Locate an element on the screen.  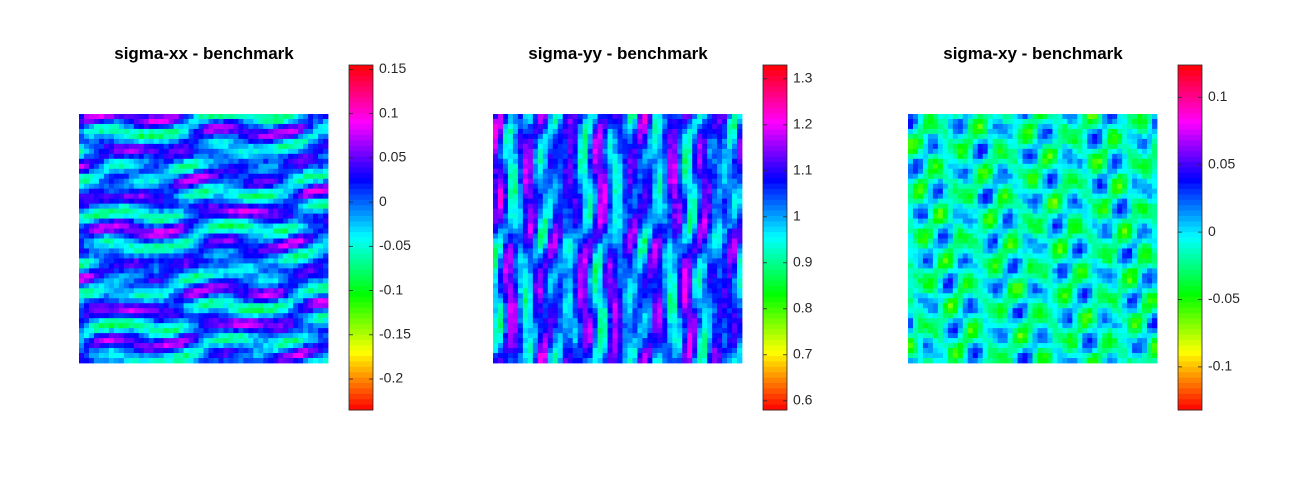
colorbar-segment is located at coordinates (361, 240).